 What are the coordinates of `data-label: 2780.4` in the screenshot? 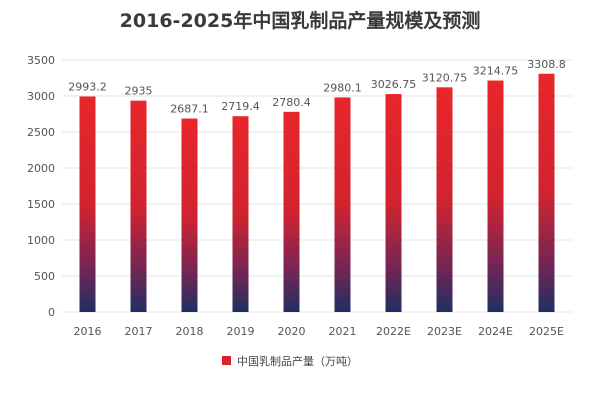 It's located at (291, 102).